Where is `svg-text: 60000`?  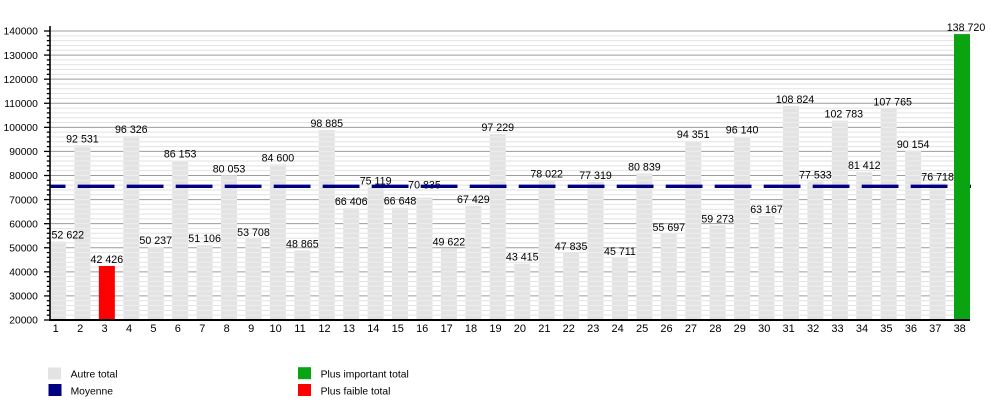 svg-text: 60000 is located at coordinates (23, 224).